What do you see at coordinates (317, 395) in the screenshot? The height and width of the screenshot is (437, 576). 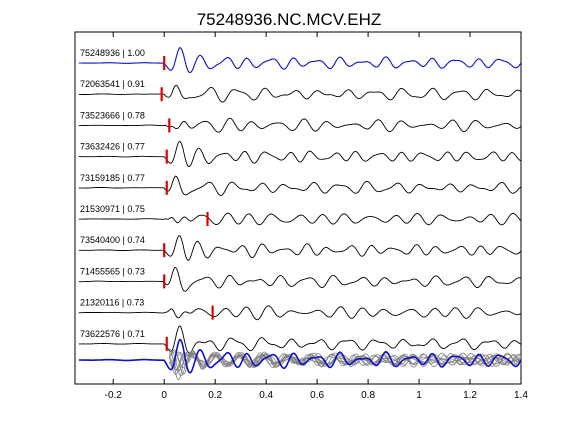 I see `x-tick-label: 0.6` at bounding box center [317, 395].